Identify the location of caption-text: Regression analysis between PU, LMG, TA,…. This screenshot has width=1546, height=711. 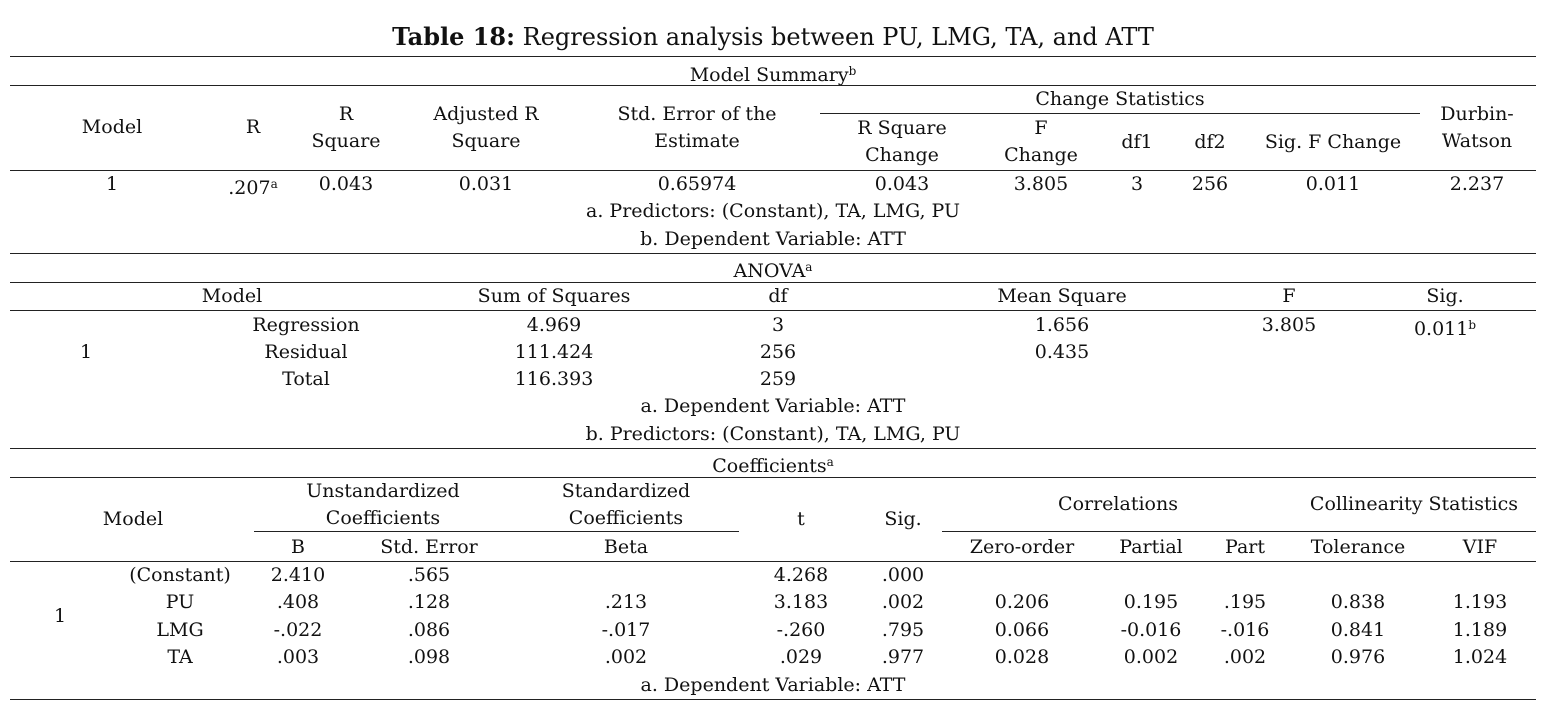
(834, 37).